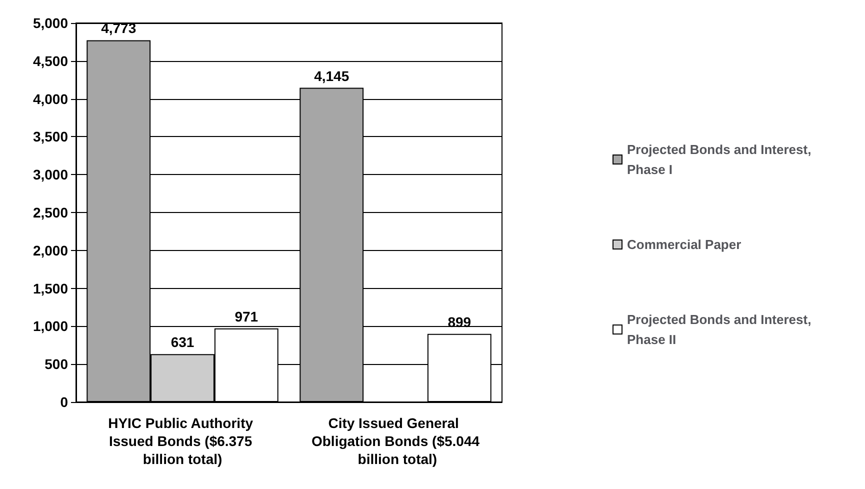 The width and height of the screenshot is (865, 489). Describe the element at coordinates (246, 316) in the screenshot. I see `data-label: 971` at that location.